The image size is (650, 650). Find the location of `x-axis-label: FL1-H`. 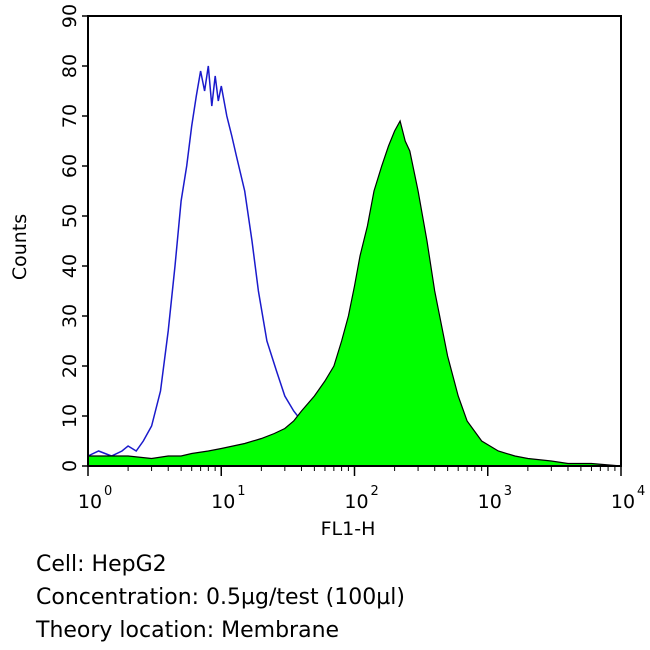

x-axis-label: FL1-H is located at coordinates (348, 529).